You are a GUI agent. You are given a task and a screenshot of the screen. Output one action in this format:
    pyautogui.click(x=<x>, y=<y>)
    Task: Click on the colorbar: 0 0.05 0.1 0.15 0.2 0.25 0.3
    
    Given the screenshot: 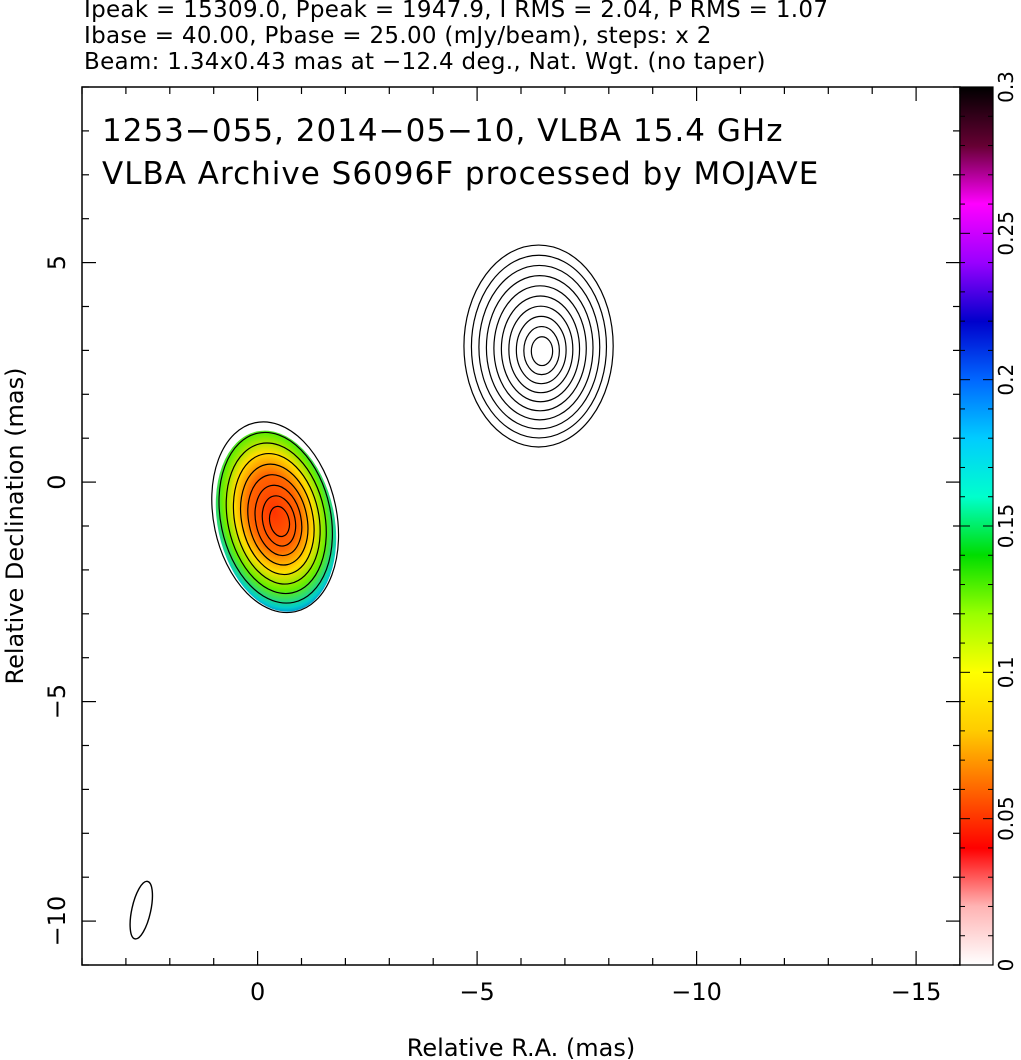 What is the action you would take?
    pyautogui.click(x=988, y=521)
    